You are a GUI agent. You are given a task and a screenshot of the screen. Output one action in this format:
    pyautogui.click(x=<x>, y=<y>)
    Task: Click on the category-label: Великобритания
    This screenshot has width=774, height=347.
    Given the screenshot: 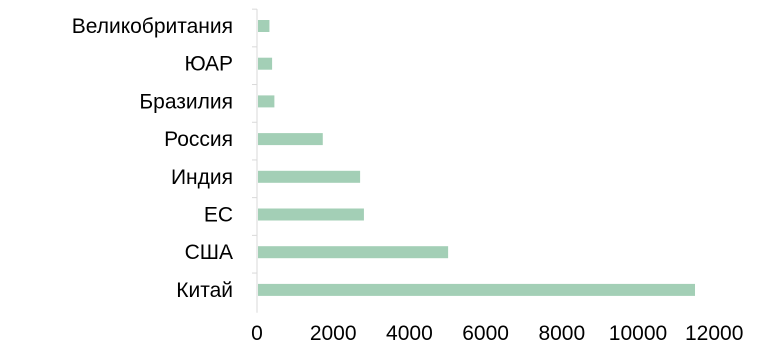 What is the action you would take?
    pyautogui.click(x=152, y=26)
    